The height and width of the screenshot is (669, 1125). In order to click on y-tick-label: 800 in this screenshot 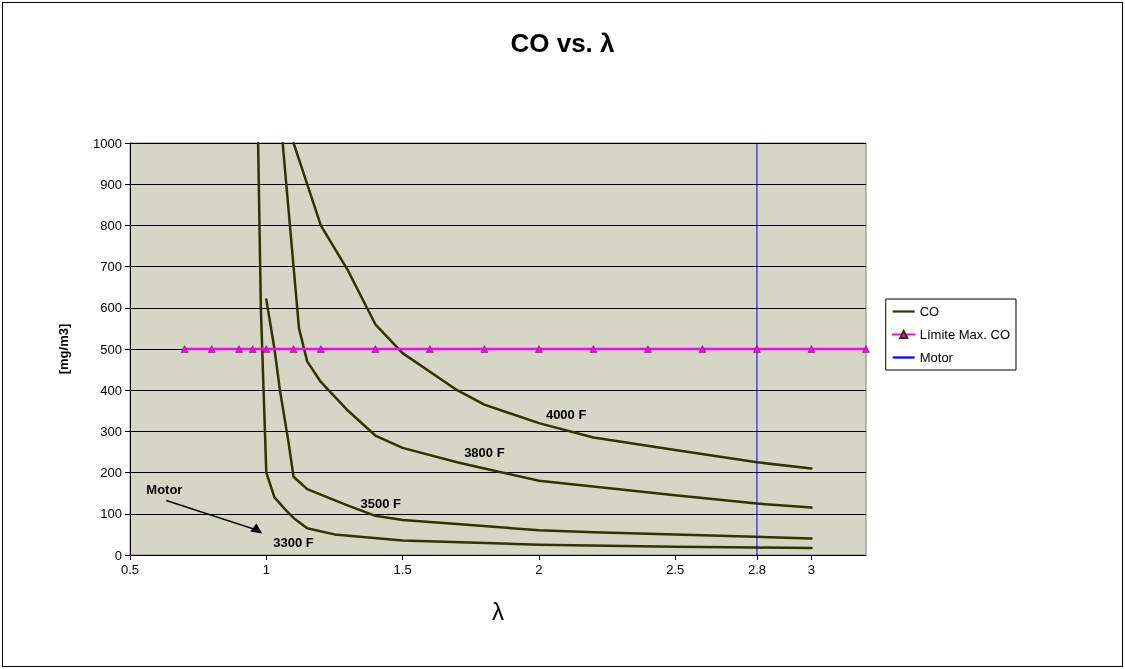, I will do `click(111, 225)`.